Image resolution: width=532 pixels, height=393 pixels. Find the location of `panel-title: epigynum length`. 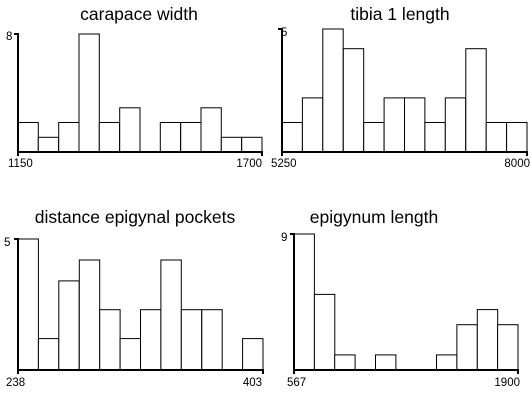

panel-title: epigynum length is located at coordinates (374, 217).